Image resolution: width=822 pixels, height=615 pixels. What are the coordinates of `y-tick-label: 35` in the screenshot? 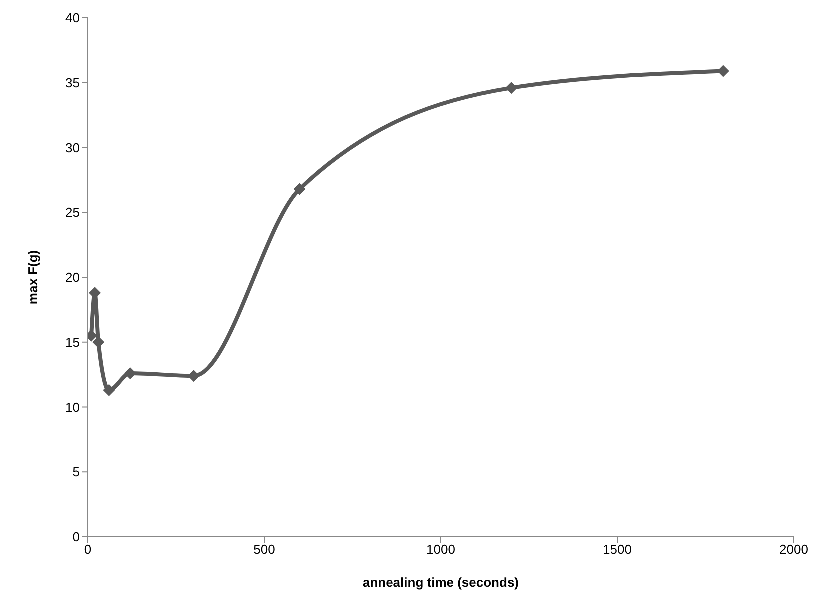 It's located at (73, 82).